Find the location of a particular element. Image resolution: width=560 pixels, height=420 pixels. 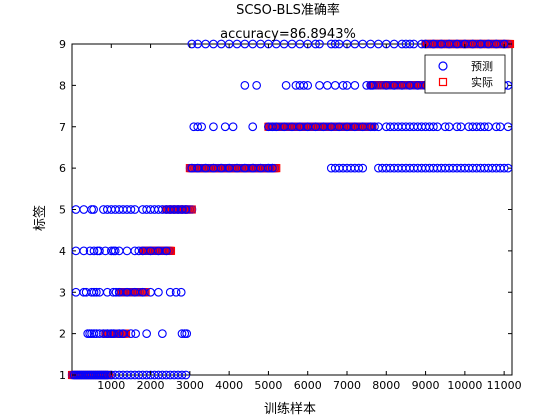

x-tick-label: 4000 is located at coordinates (229, 385).